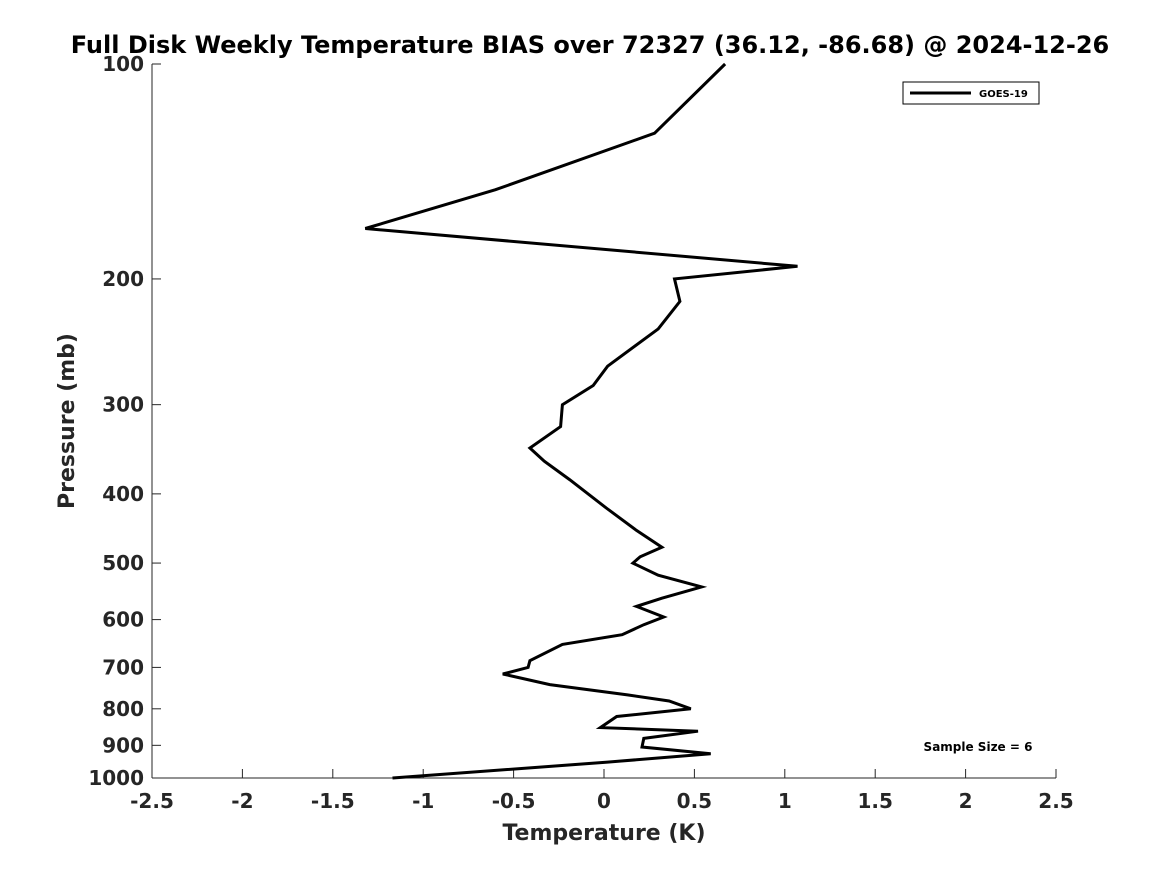  I want to click on x-tick-label: 0.5, so click(694, 801).